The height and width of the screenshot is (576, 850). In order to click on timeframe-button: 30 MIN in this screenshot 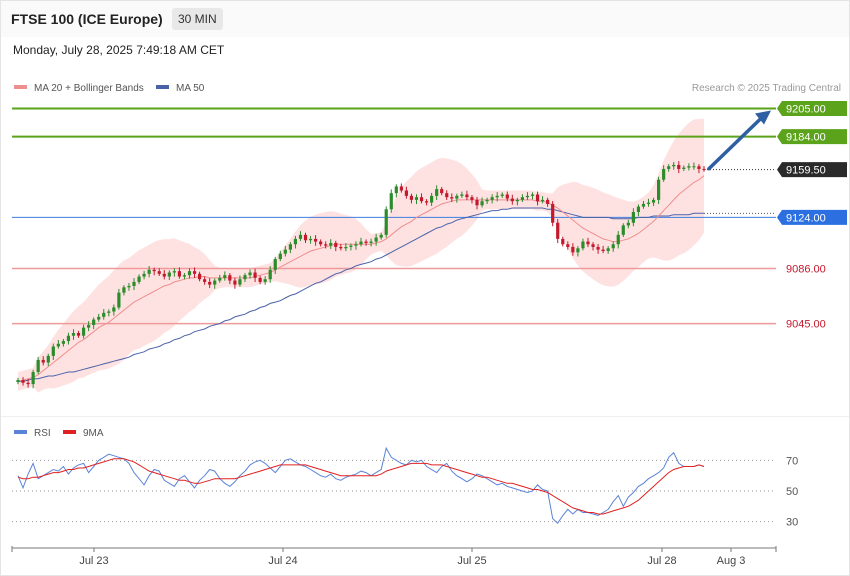, I will do `click(197, 19)`.